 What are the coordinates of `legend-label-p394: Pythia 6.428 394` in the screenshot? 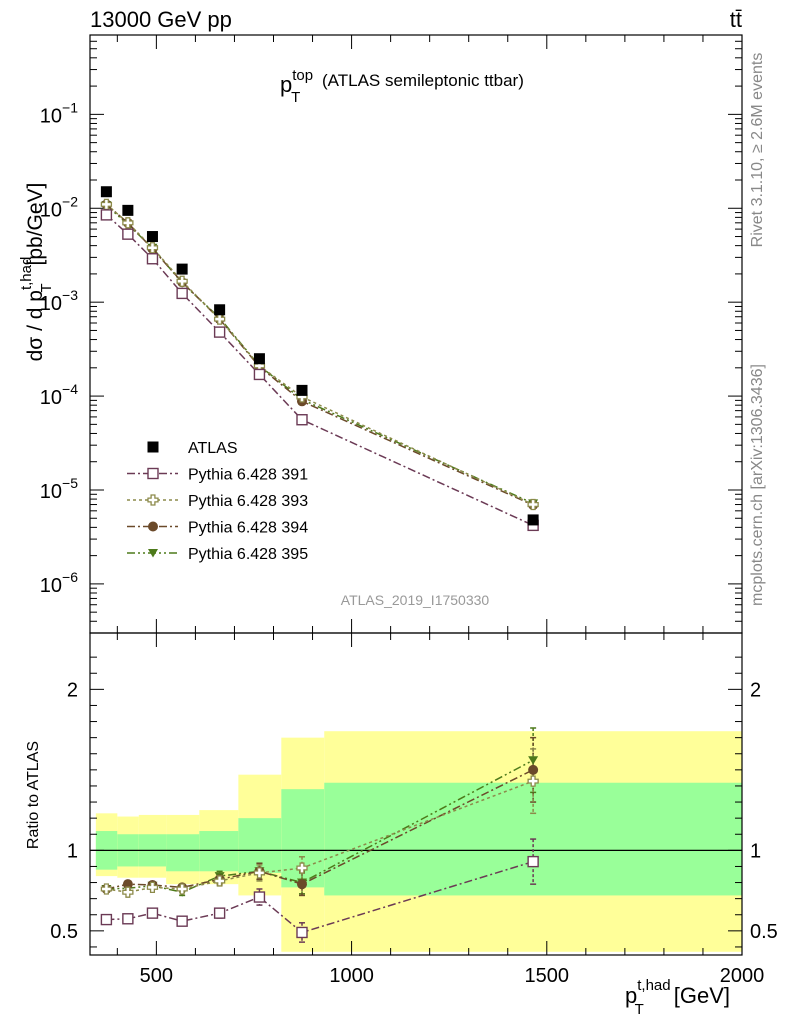 It's located at (248, 528).